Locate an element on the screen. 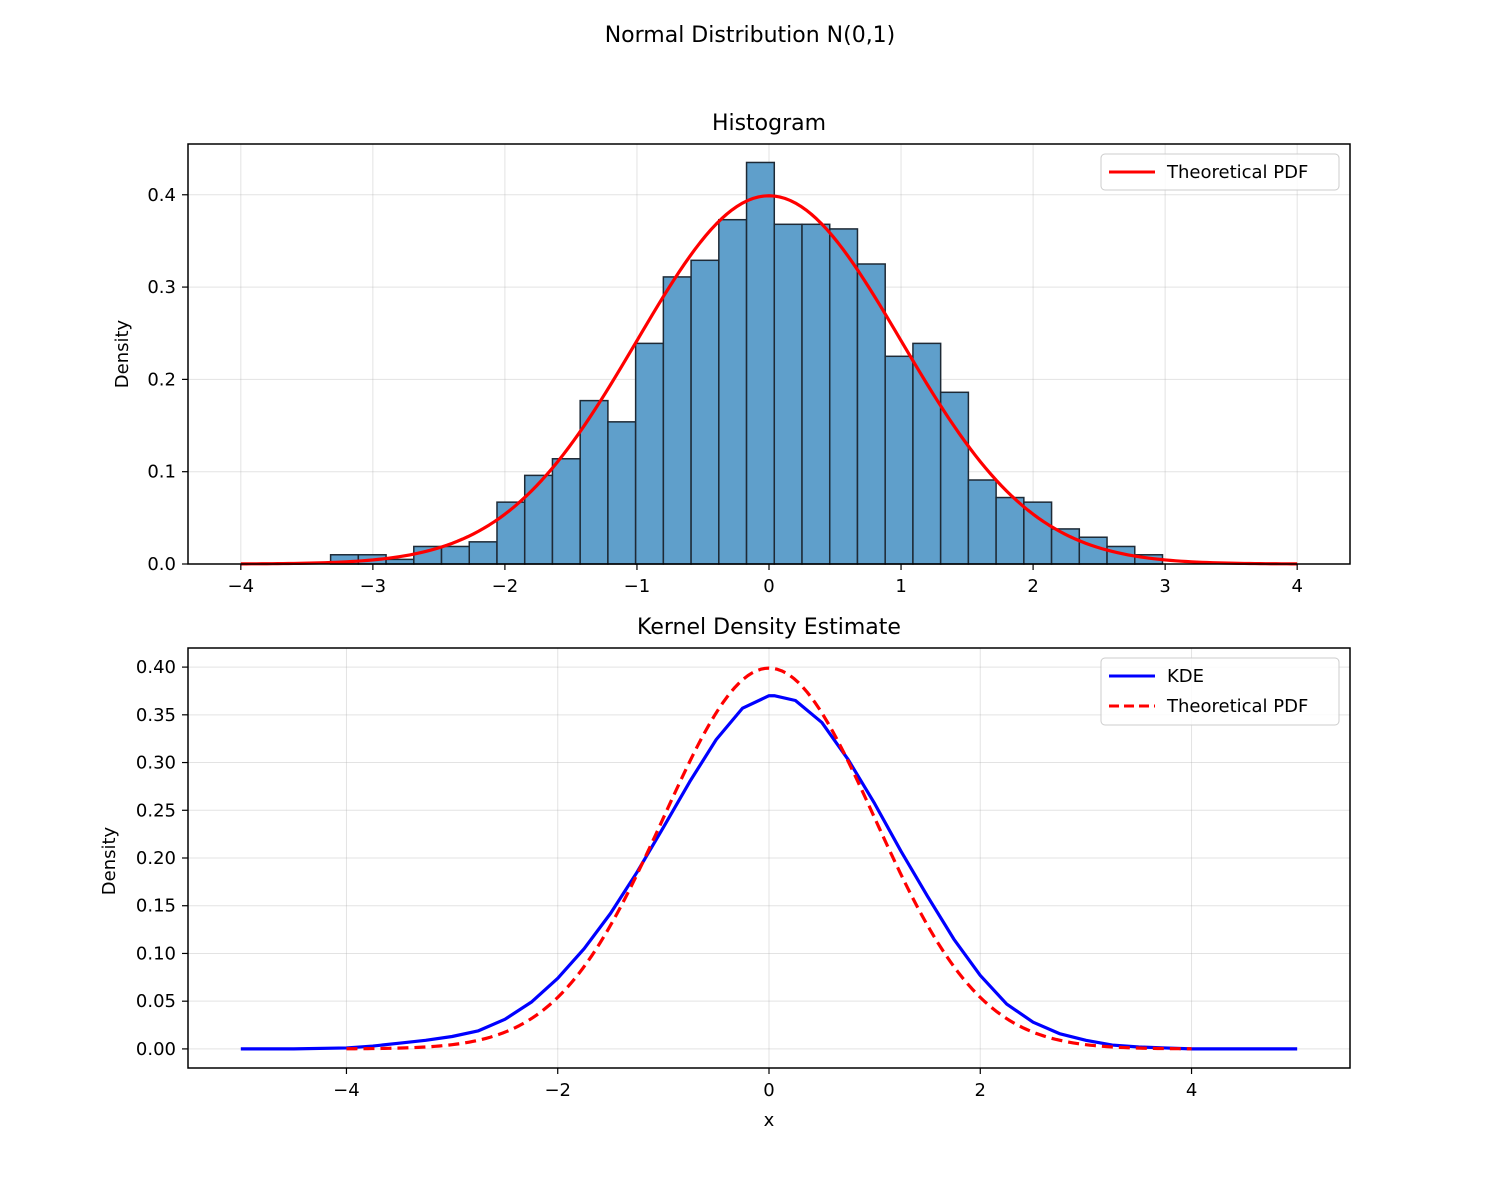 This screenshot has width=1500, height=1200. x-tick-label: 3 is located at coordinates (1164, 586).